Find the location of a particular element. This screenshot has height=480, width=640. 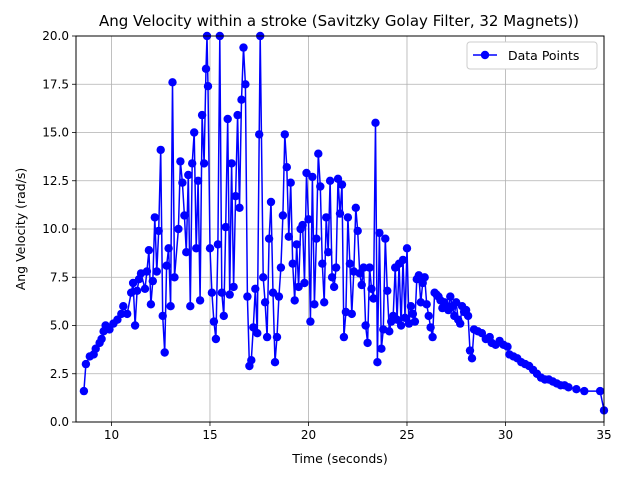

y-tick-label: 10.0 is located at coordinates (55, 229).